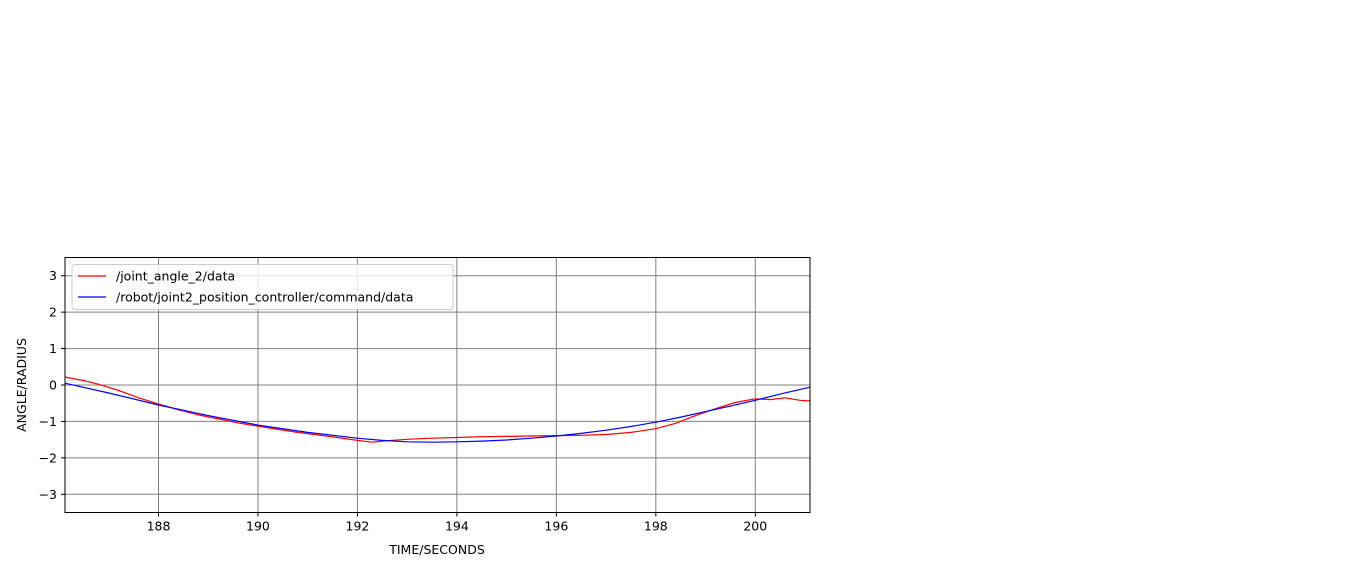 Image resolution: width=1350 pixels, height=571 pixels. What do you see at coordinates (21, 385) in the screenshot?
I see `y-axis-label: ANGLE/RADIUS` at bounding box center [21, 385].